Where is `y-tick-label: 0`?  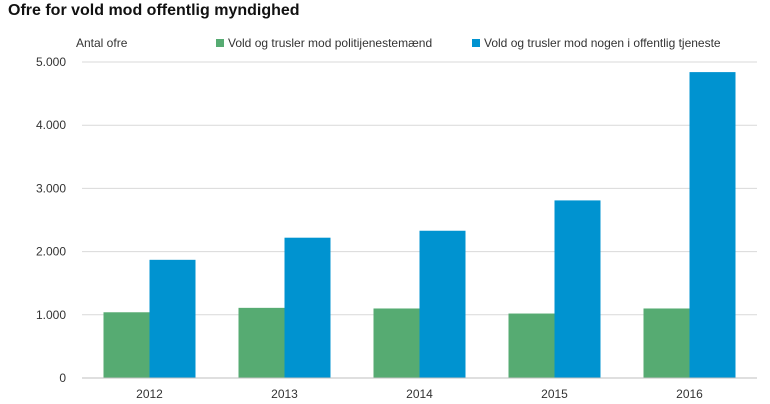
y-tick-label: 0 is located at coordinates (62, 378).